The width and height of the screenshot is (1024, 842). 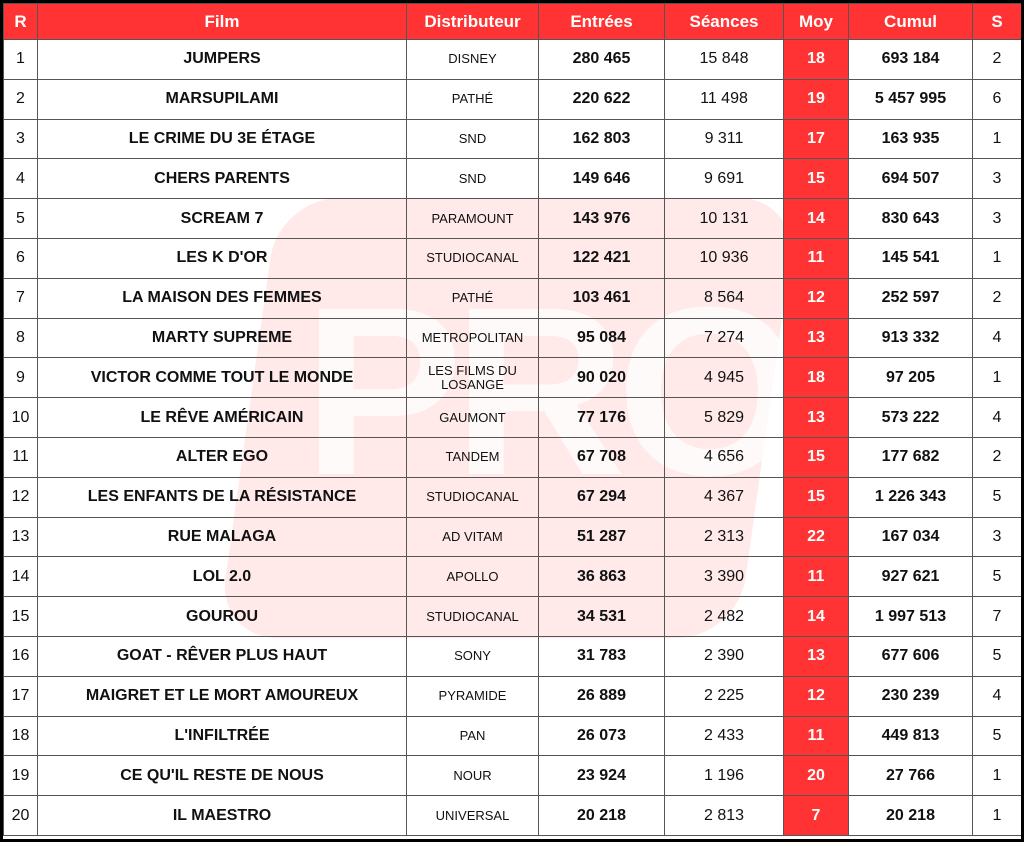 What do you see at coordinates (20, 736) in the screenshot?
I see `rank-cell: 18` at bounding box center [20, 736].